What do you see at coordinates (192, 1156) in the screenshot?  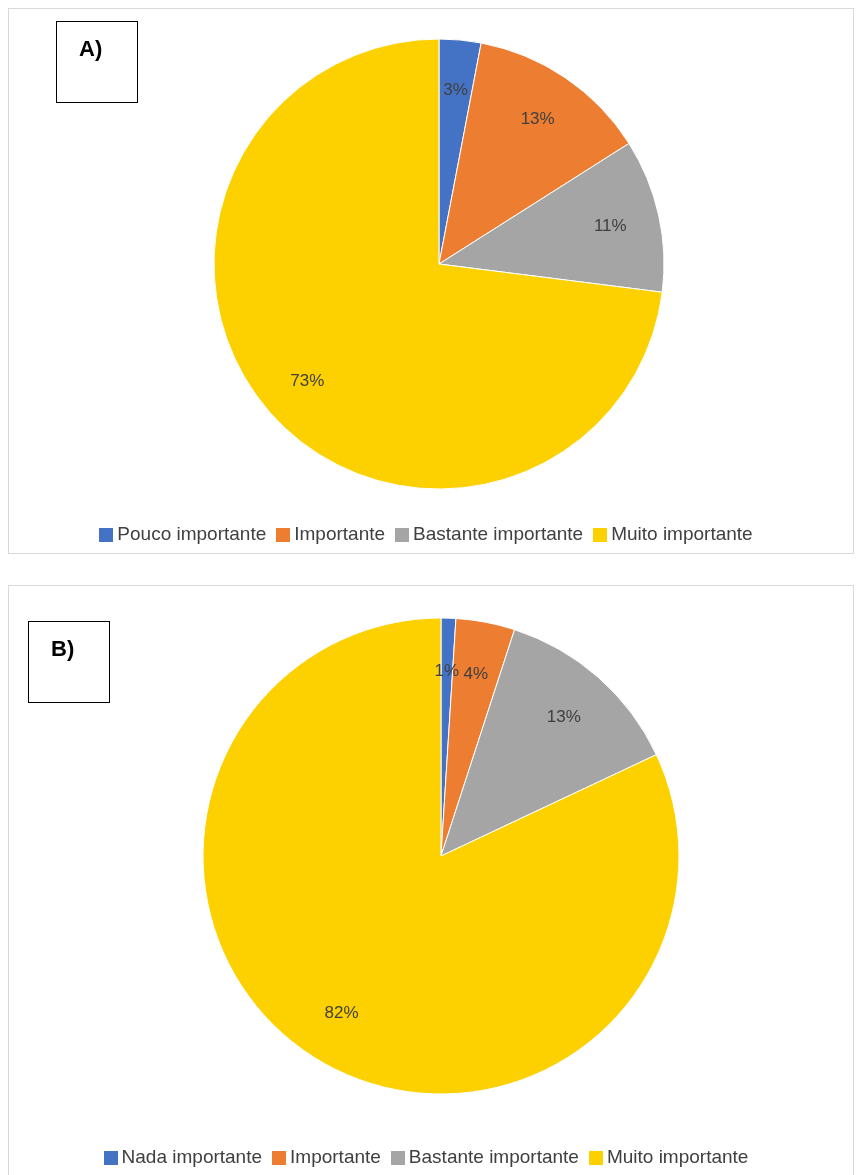 I see `legend-label: Nada importante` at bounding box center [192, 1156].